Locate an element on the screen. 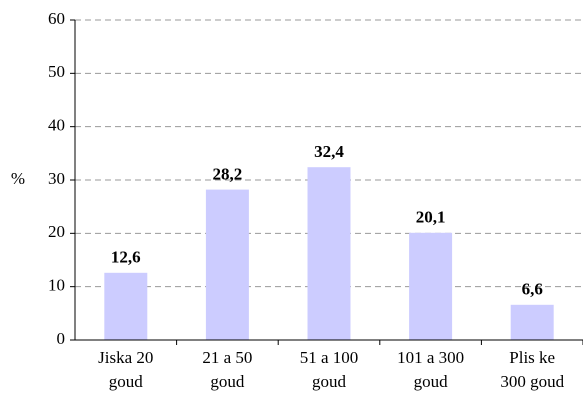  y-tick-label: 40 is located at coordinates (56, 125).